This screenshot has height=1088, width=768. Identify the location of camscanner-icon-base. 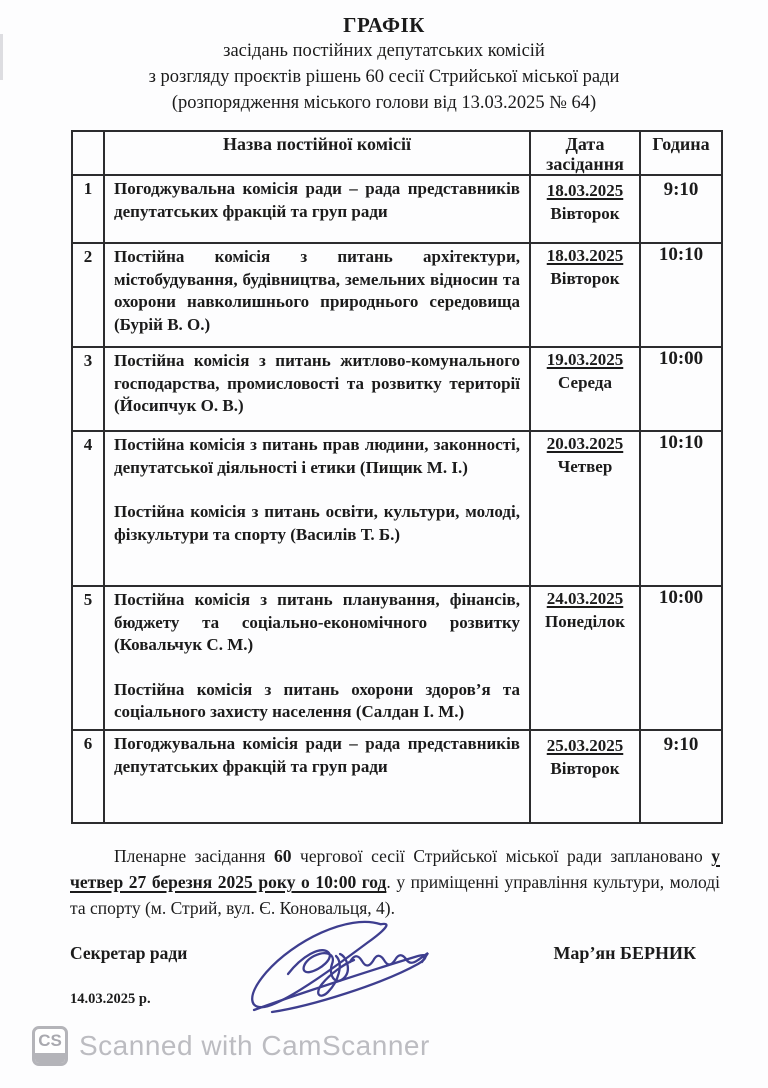
(50, 1058).